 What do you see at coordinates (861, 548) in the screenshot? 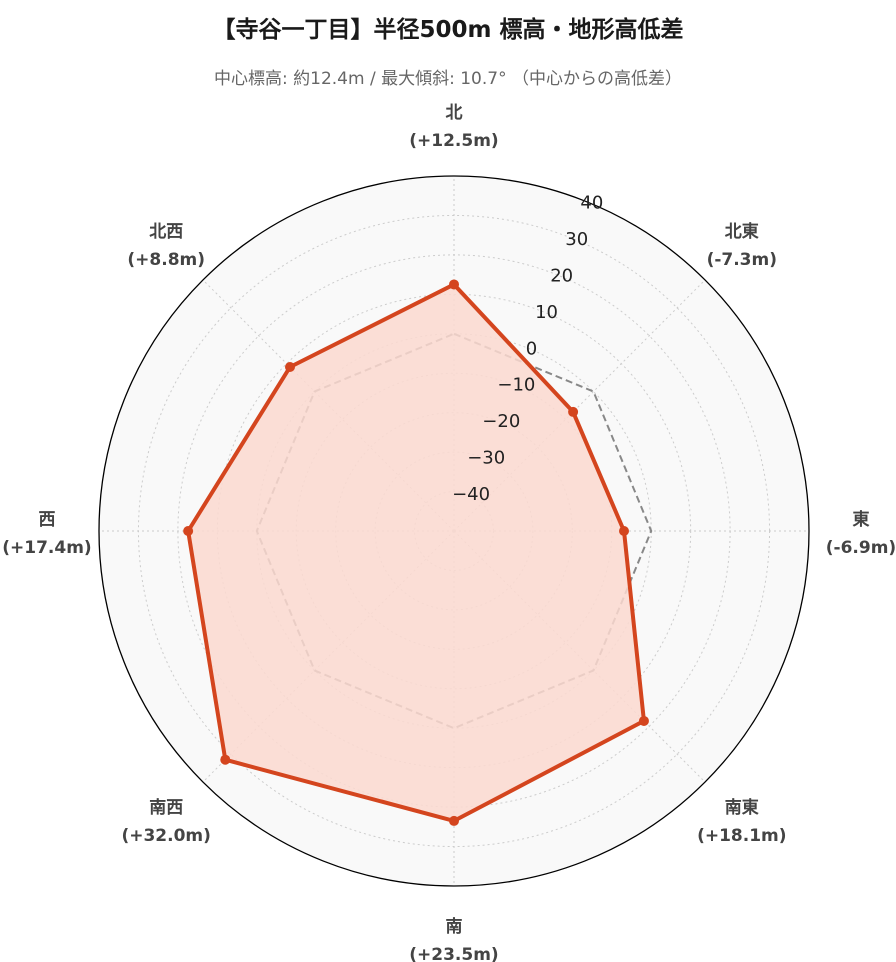
I see `direction-value-label: (-6.9m)` at bounding box center [861, 548].